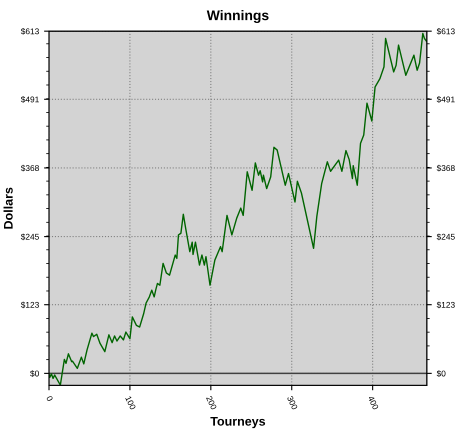 The image size is (458, 433). What do you see at coordinates (445, 236) in the screenshot?
I see `y2-tick-label: $245` at bounding box center [445, 236].